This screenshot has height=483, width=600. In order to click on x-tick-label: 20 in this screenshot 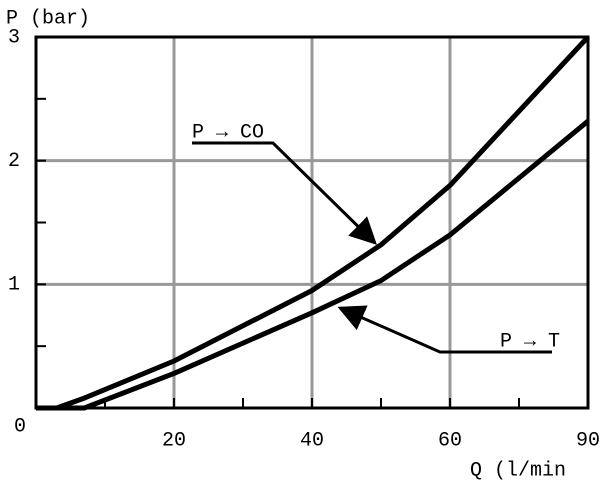, I will do `click(174, 440)`.